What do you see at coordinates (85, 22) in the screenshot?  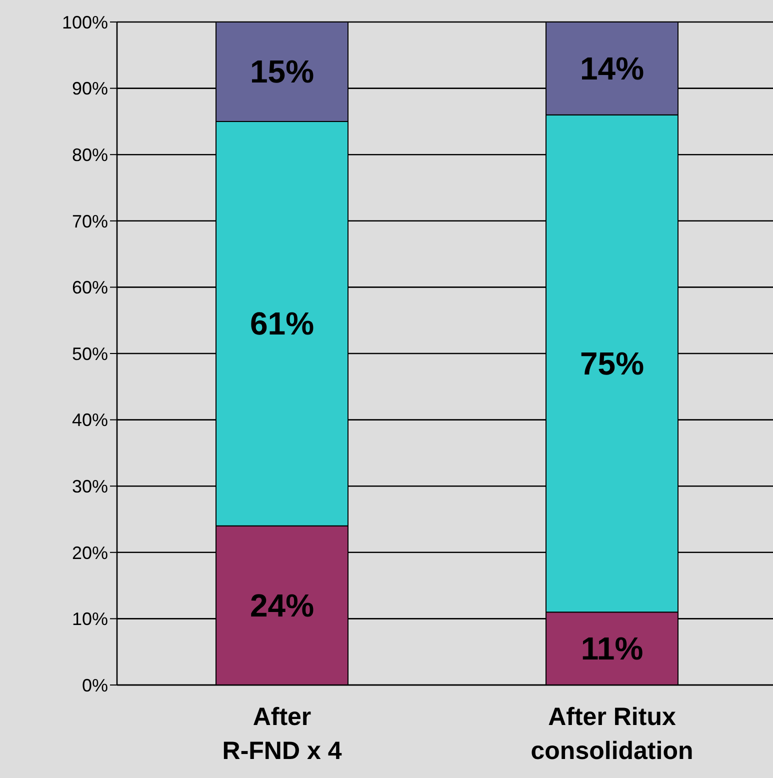 I see `y-tick-label: 100%` at bounding box center [85, 22].